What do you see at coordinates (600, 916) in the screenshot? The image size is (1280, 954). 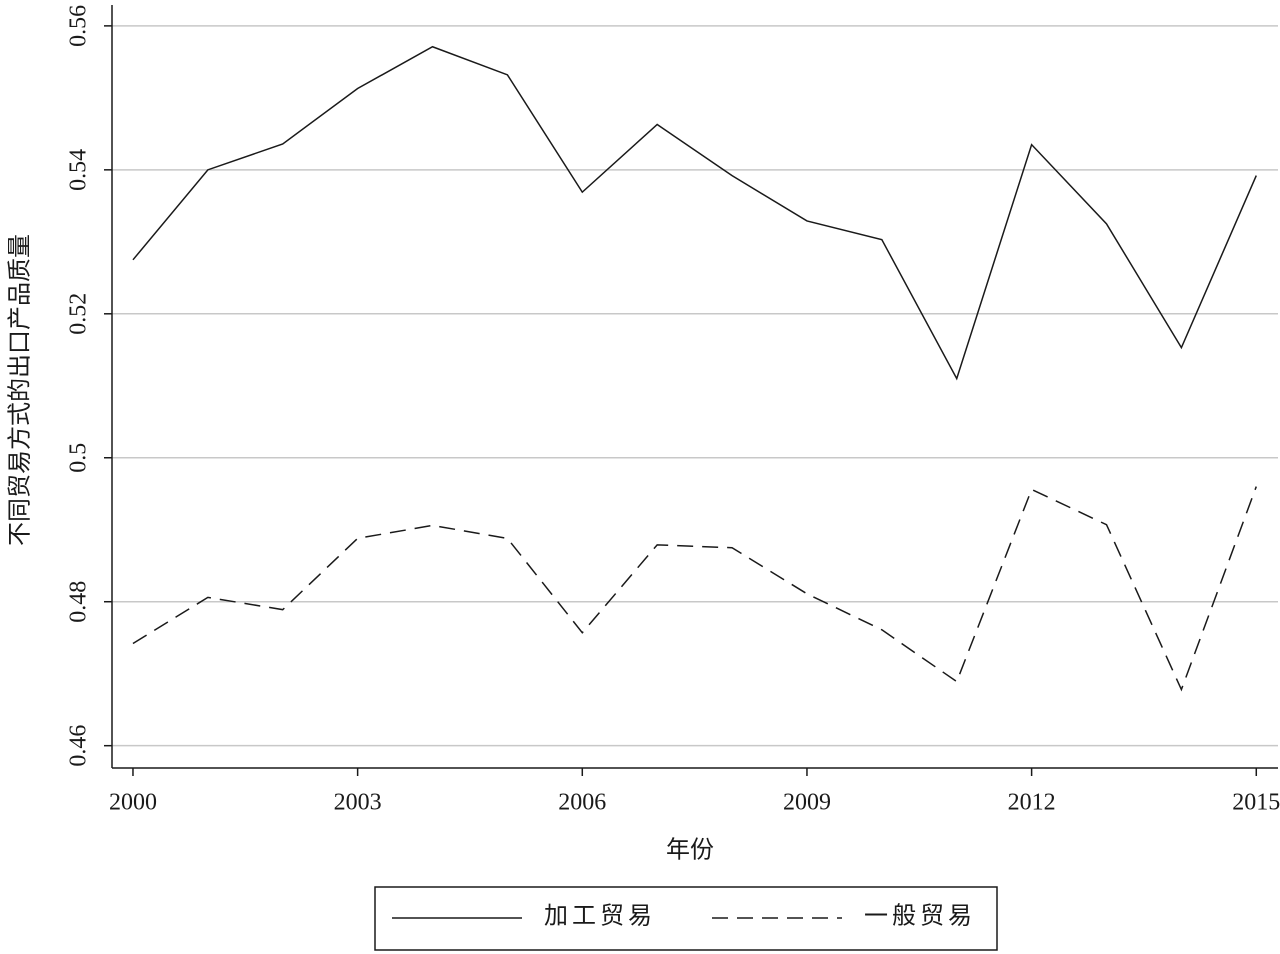 I see `legend-label: 加工贸易` at bounding box center [600, 916].